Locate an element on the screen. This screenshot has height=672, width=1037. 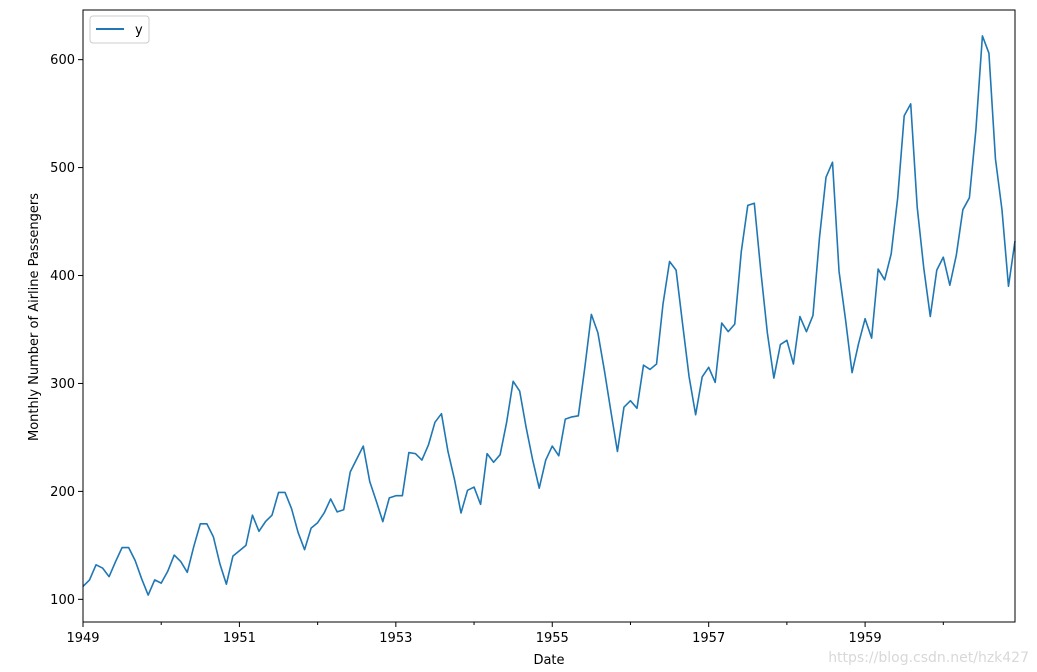
y-axis: 100 200 300 400 500 600 is located at coordinates (66, 330).